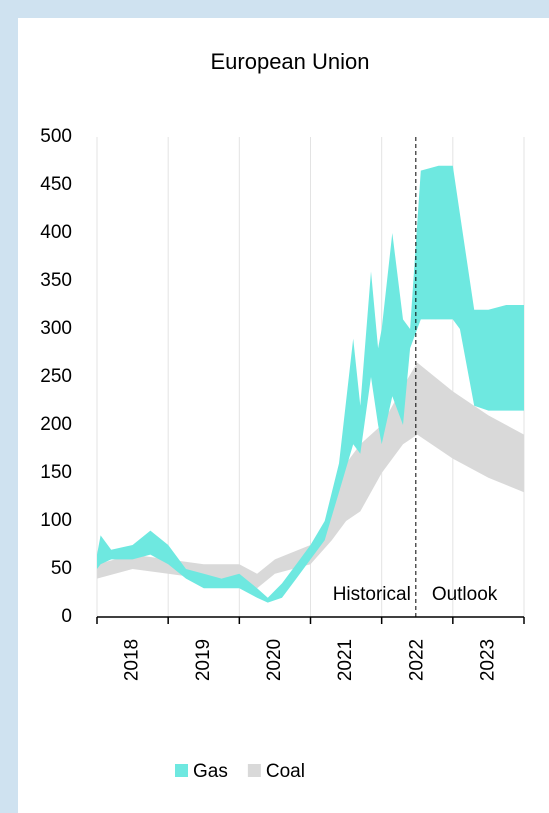 This screenshot has height=813, width=549. What do you see at coordinates (132, 660) in the screenshot?
I see `x-tick-label: 2018` at bounding box center [132, 660].